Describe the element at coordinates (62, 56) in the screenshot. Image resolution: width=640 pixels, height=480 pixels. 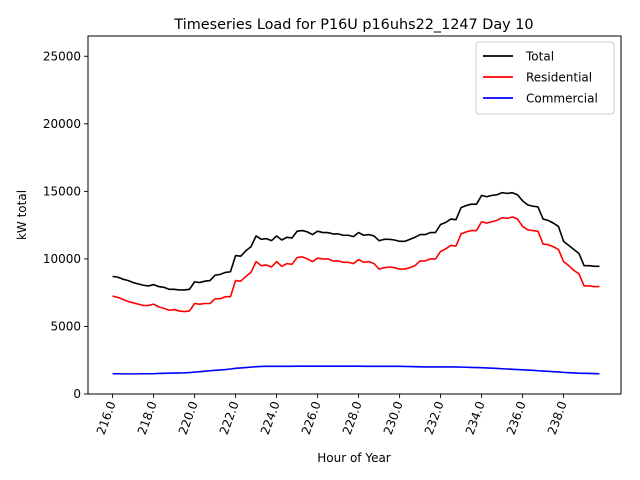
I see `y-tick-label: 25000` at that location.